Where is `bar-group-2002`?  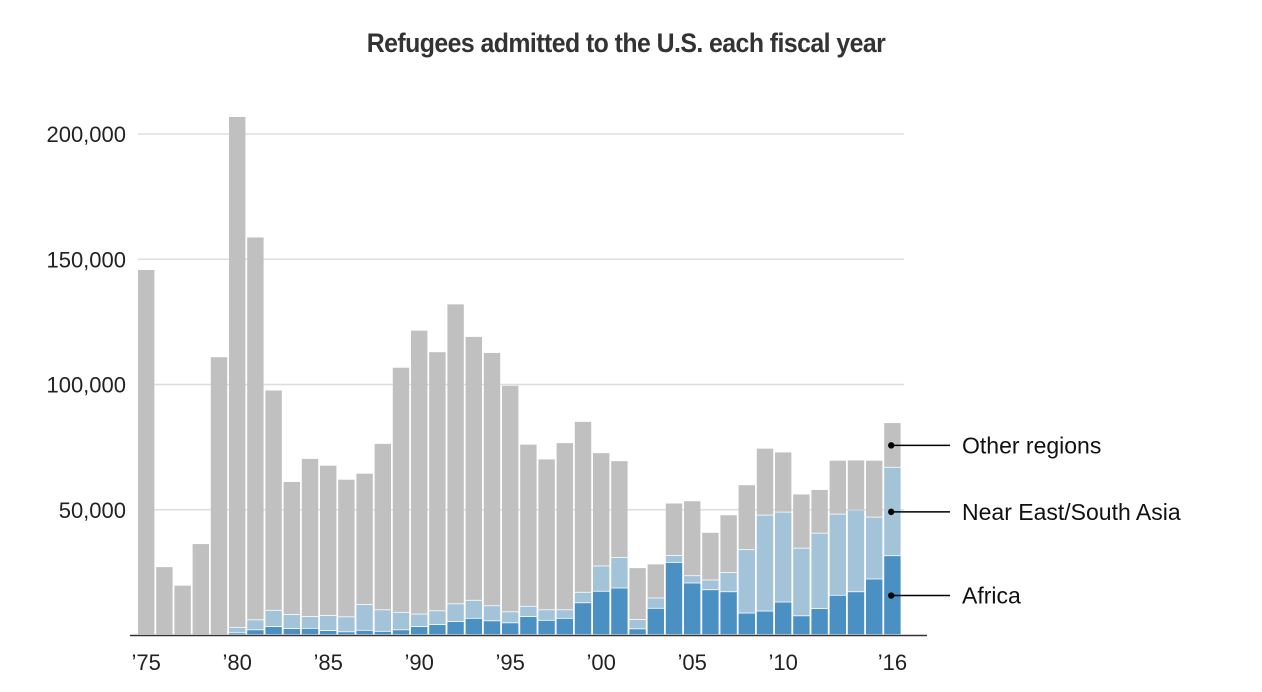
bar-group-2002 is located at coordinates (637, 601).